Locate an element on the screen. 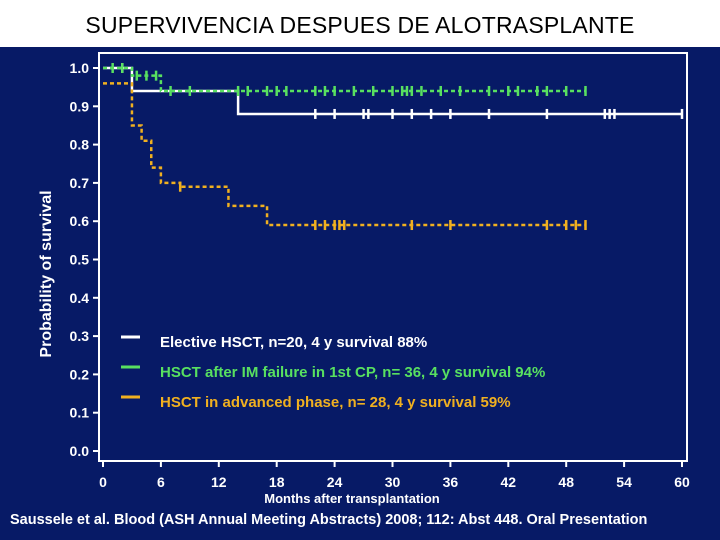 Image resolution: width=720 pixels, height=540 pixels. y-tick-label: 0.4 is located at coordinates (80, 298).